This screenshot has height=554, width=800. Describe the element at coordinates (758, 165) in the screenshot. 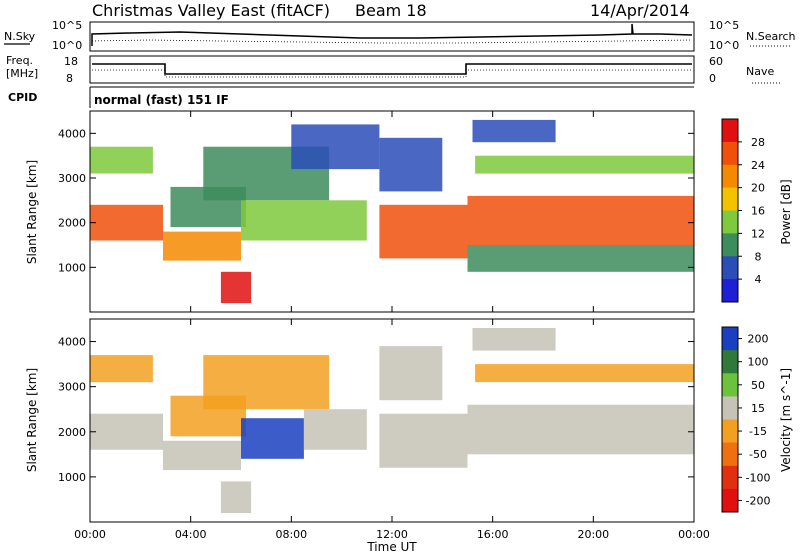

I see `power-colorbar-label-5: 24` at that location.